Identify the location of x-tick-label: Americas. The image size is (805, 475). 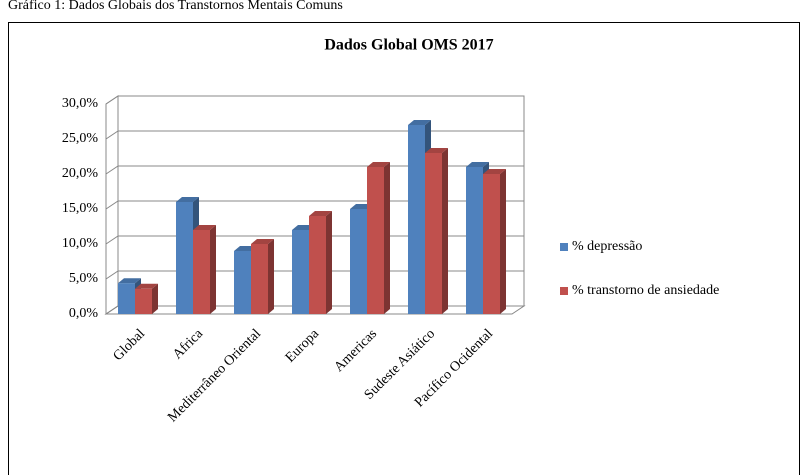
(356, 350).